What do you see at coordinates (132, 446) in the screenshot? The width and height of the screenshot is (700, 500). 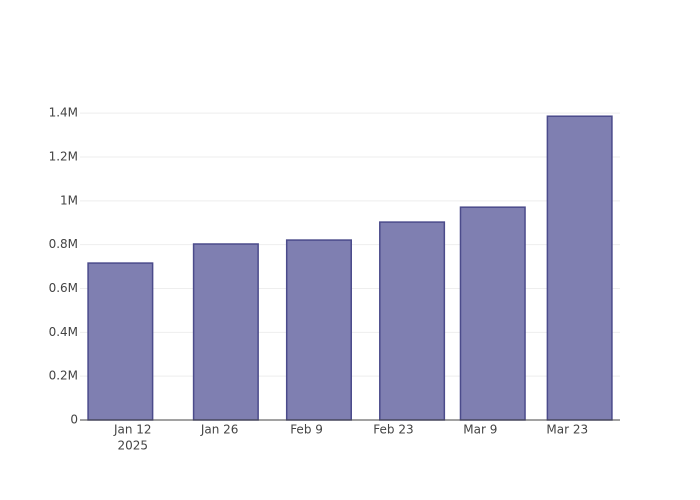 I see `x-tick-sublabel: 2025` at bounding box center [132, 446].